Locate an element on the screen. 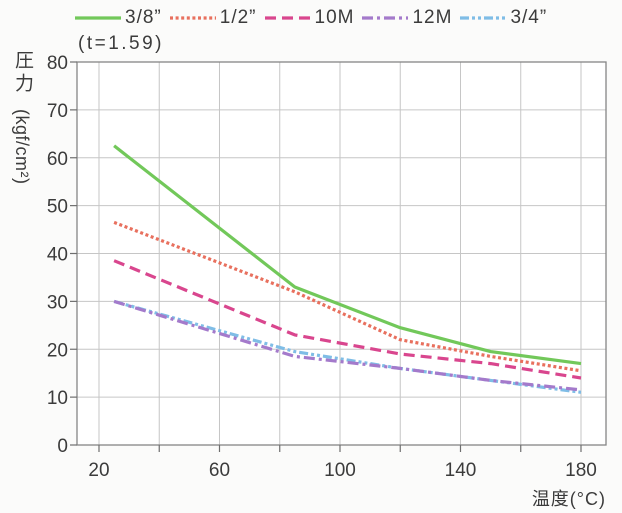 Image resolution: width=622 pixels, height=513 pixels. y-tick-label: 0 is located at coordinates (62, 446).